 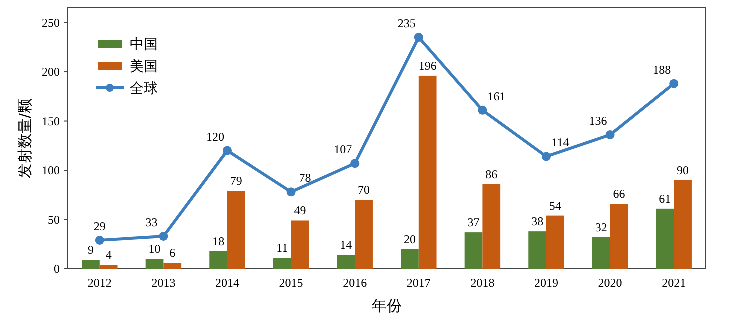 I want to click on data-label: 136, so click(x=598, y=121).